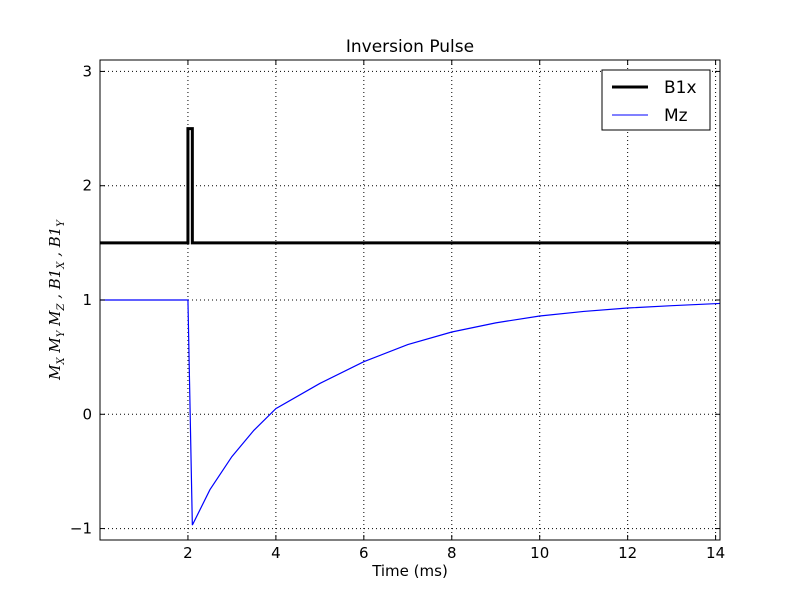 Image resolution: width=800 pixels, height=600 pixels. I want to click on x-tick-label: 2, so click(188, 553).